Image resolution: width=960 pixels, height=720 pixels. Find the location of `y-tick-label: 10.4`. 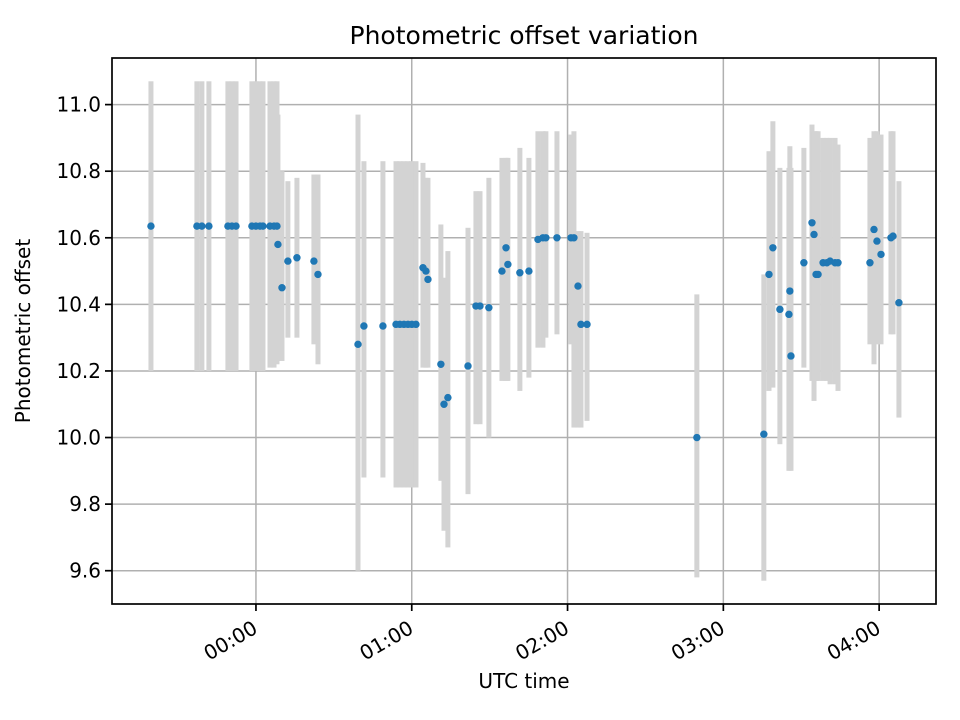

y-tick-label: 10.4 is located at coordinates (78, 304).